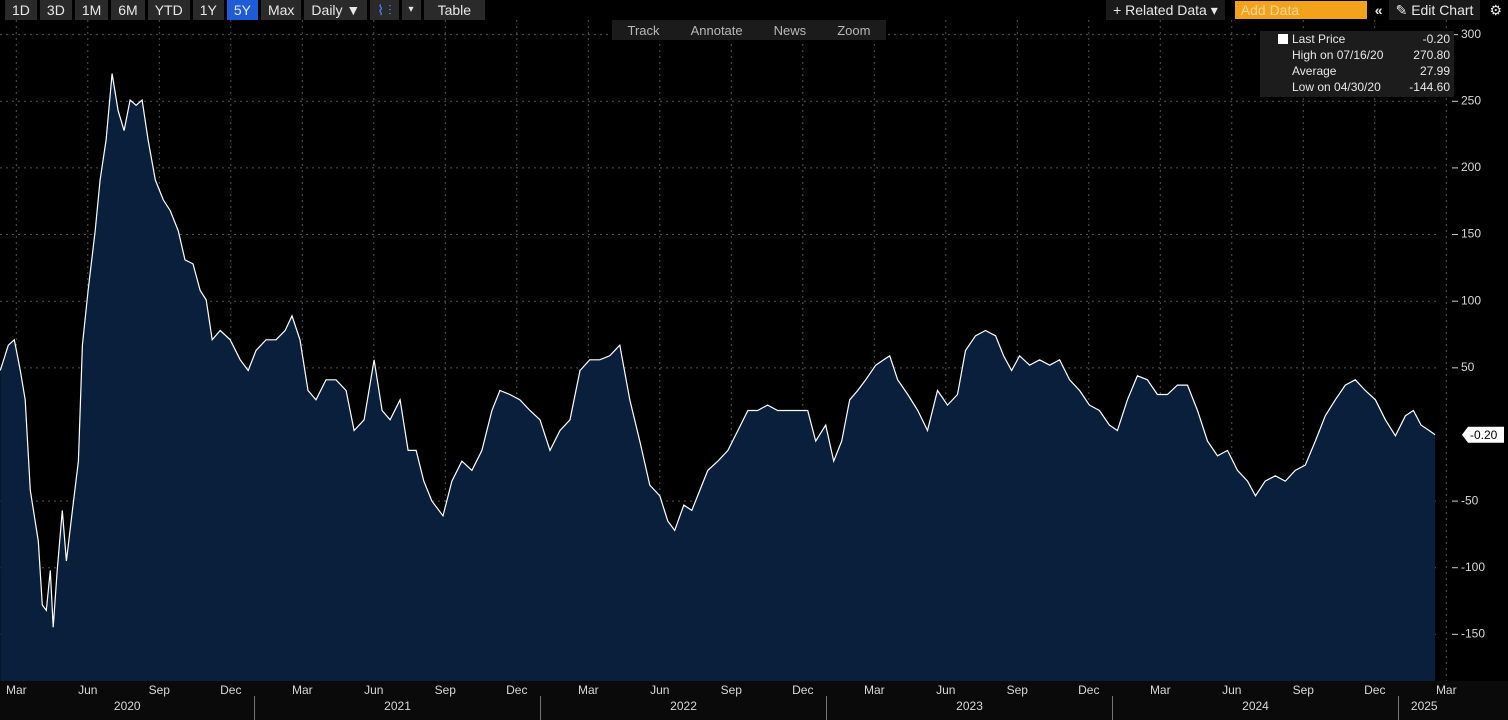  What do you see at coordinates (281, 10) in the screenshot?
I see `range-button: Max` at bounding box center [281, 10].